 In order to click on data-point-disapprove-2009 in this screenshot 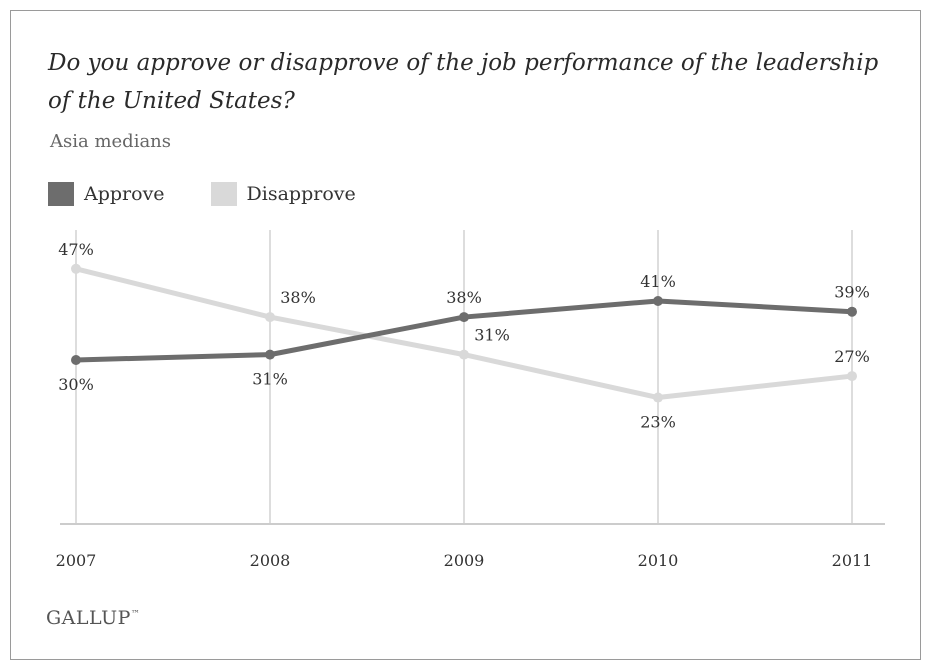, I will do `click(464, 354)`.